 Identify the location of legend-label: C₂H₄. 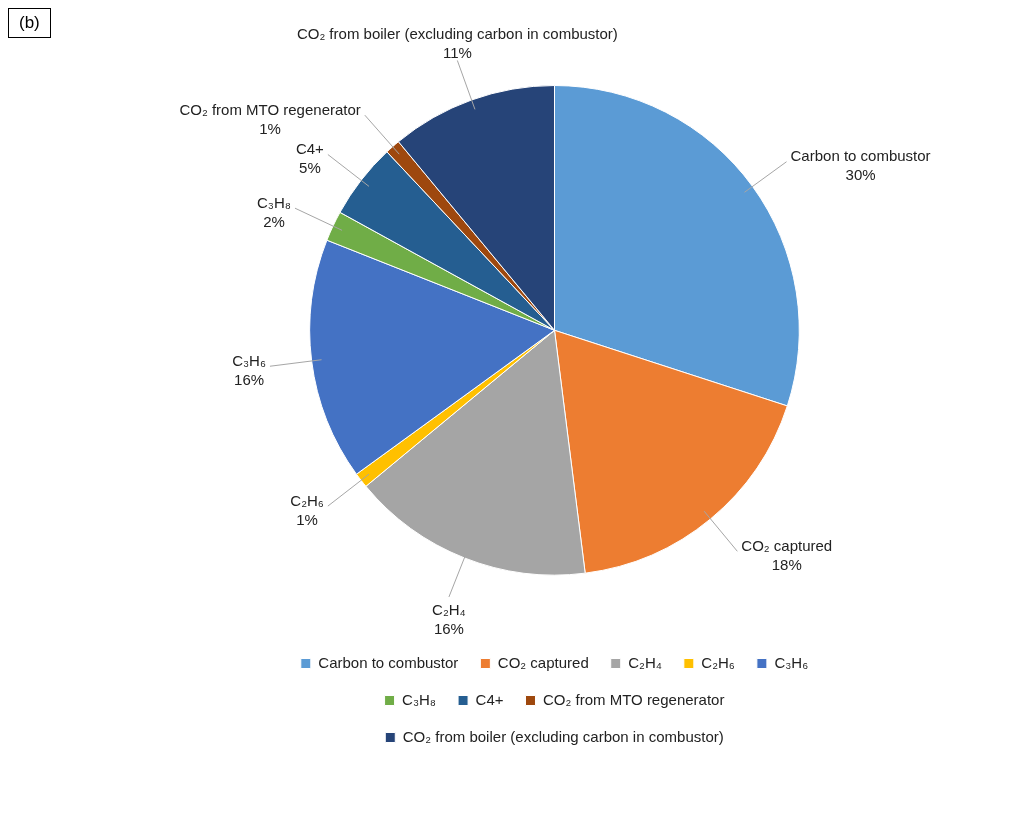
(645, 662).